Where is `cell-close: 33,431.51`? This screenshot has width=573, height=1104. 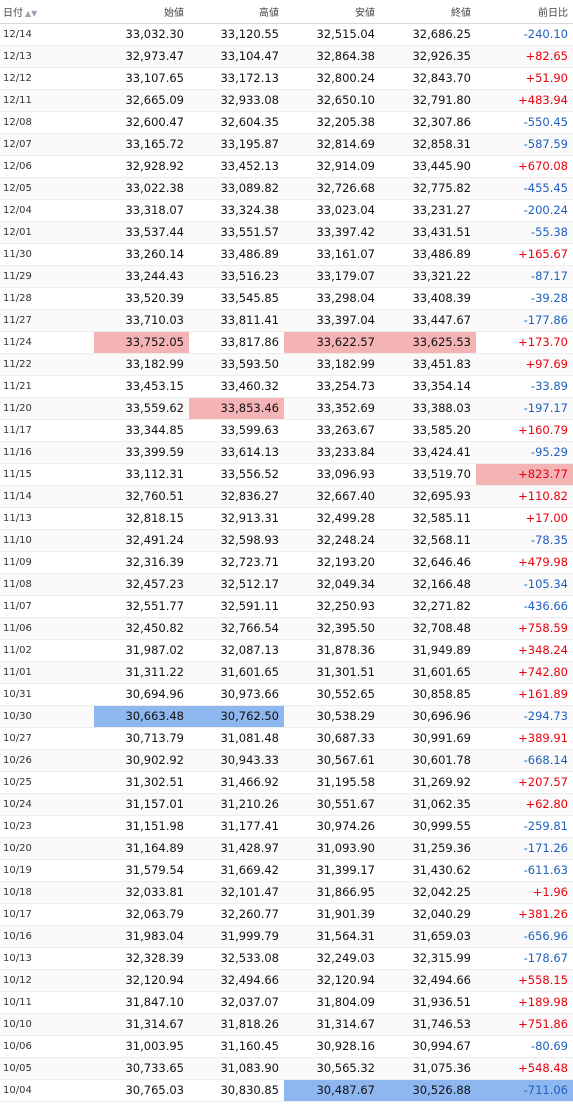
cell-close: 33,431.51 is located at coordinates (428, 232).